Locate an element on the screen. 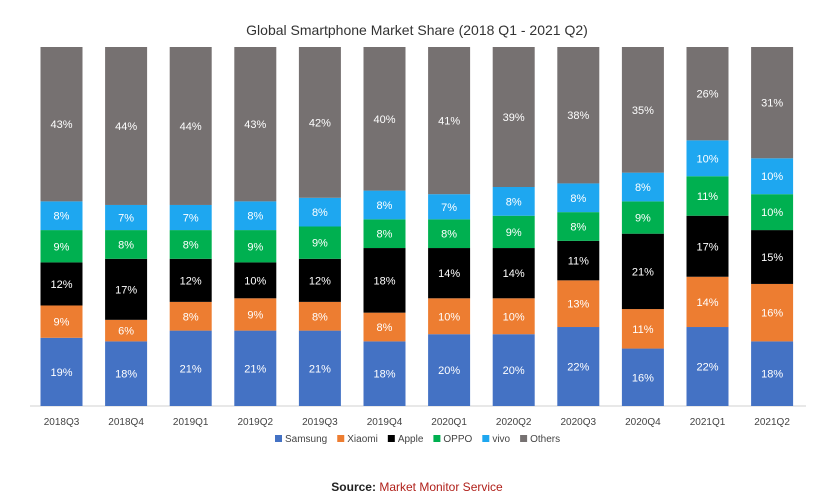 This screenshot has height=503, width=834. bar-xiaomi-2021Q1 is located at coordinates (707, 302).